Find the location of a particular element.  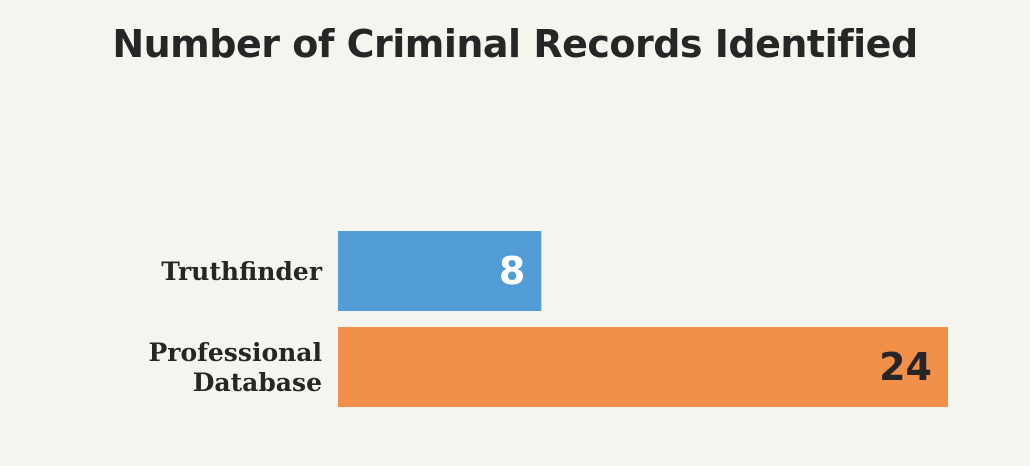

category-label-line: Truthfinder is located at coordinates (242, 271).